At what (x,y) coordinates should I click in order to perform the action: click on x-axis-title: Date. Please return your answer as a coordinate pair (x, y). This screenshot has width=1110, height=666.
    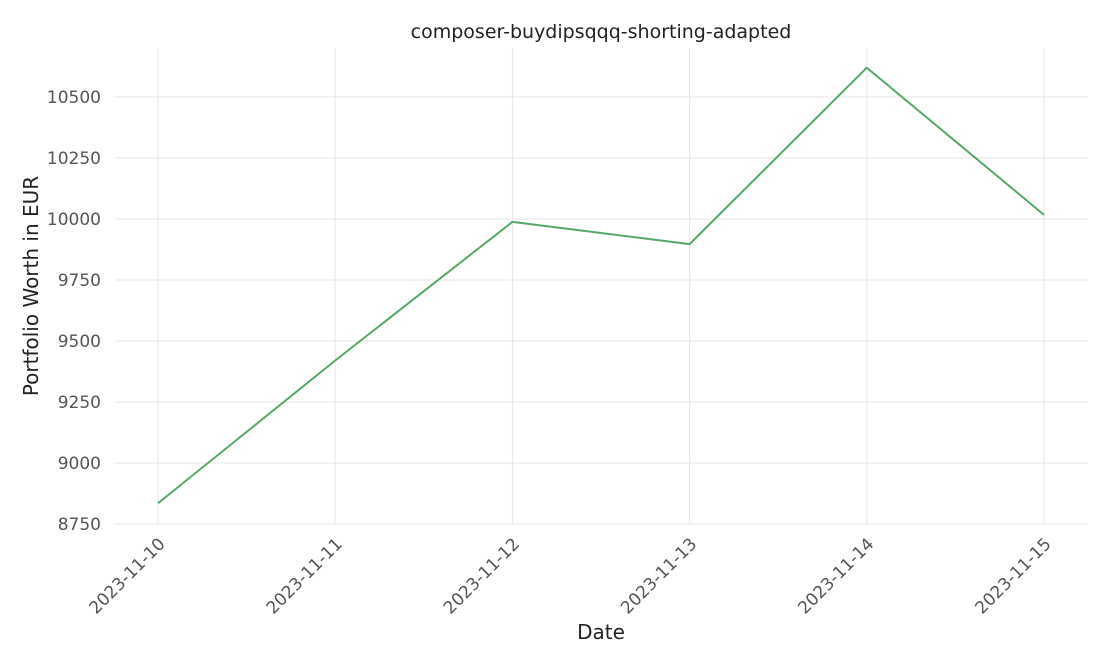
    Looking at the image, I should click on (601, 632).